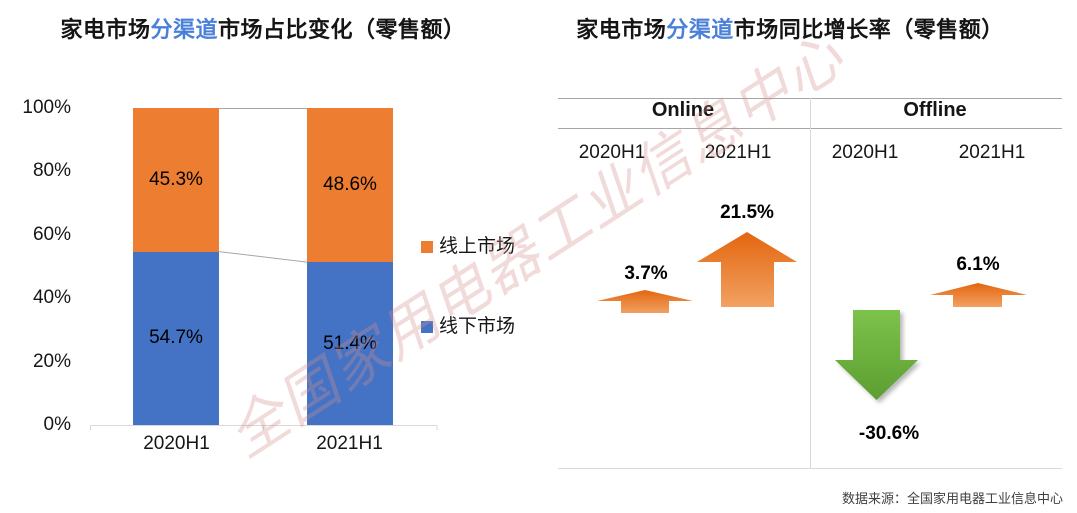 Image resolution: width=1077 pixels, height=513 pixels. Describe the element at coordinates (51, 170) in the screenshot. I see `y-tick-80: 80%` at that location.